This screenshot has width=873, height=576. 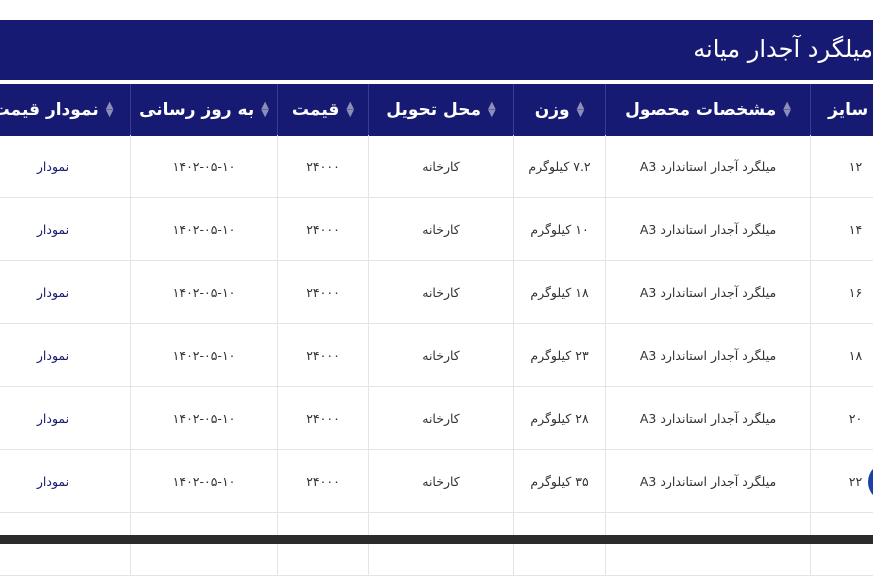 I want to click on cell-text: سایز, so click(x=848, y=109).